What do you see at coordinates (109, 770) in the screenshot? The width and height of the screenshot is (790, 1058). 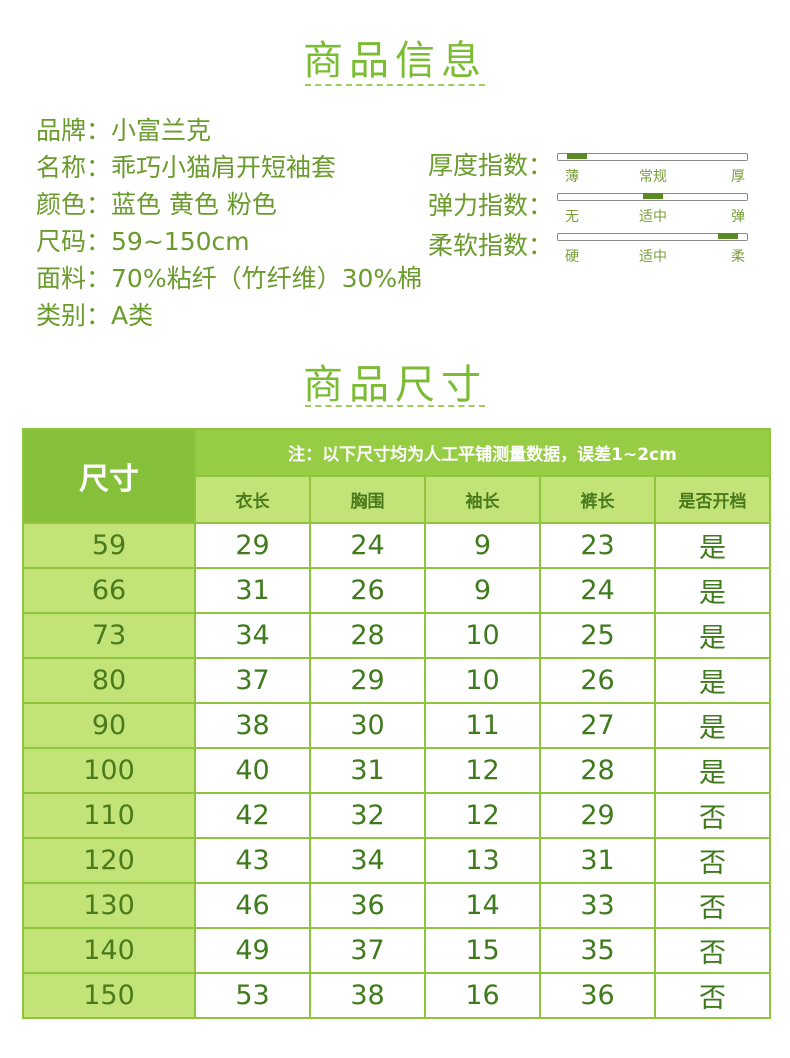 I see `size-cell: 100` at bounding box center [109, 770].